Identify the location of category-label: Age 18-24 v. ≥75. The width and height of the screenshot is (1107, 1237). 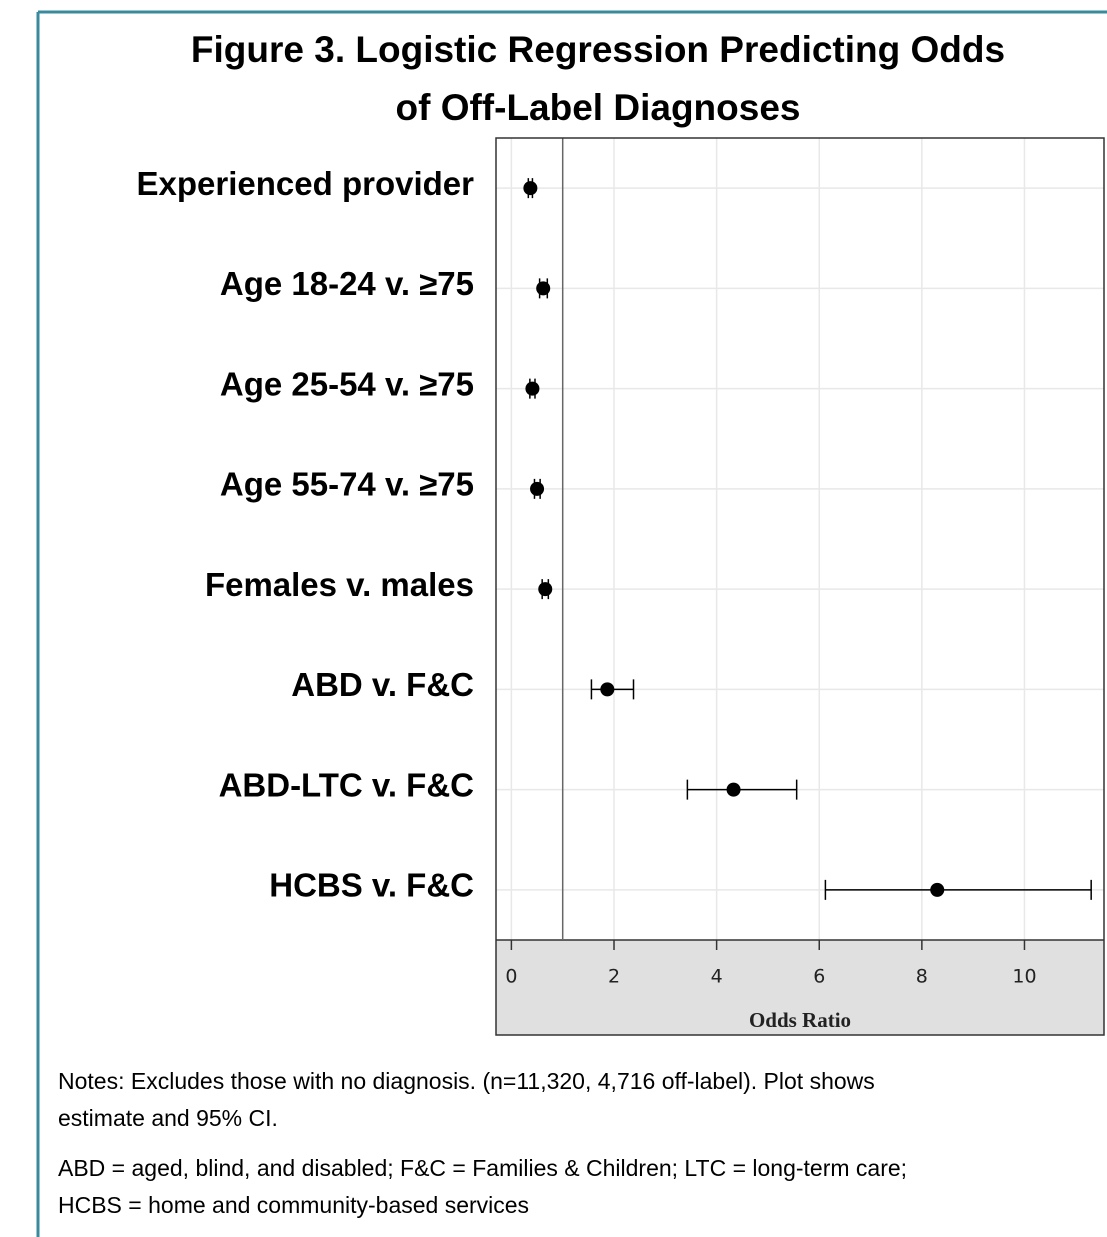
(347, 283).